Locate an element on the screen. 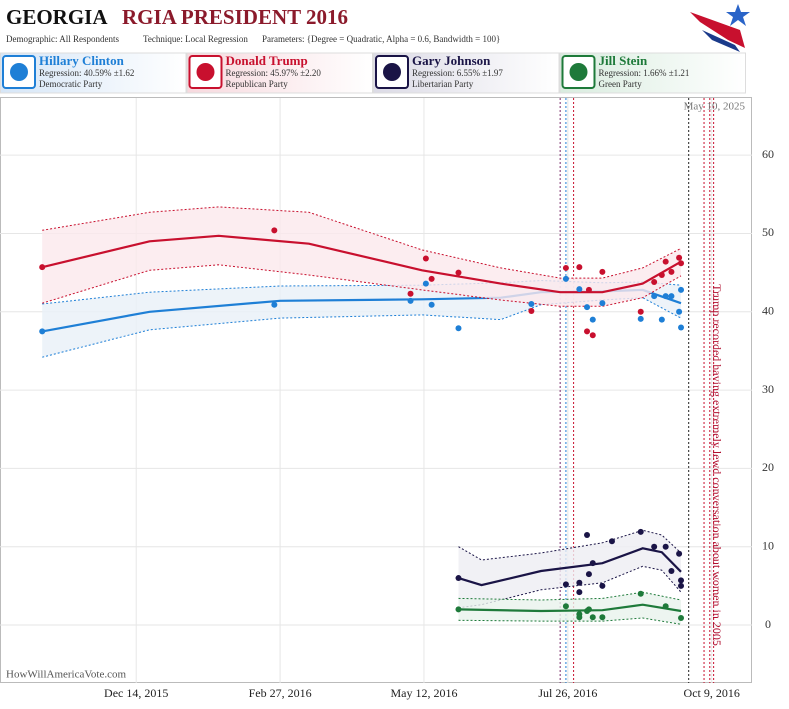  x-tick-label: May 12, 2016 is located at coordinates (423, 693).